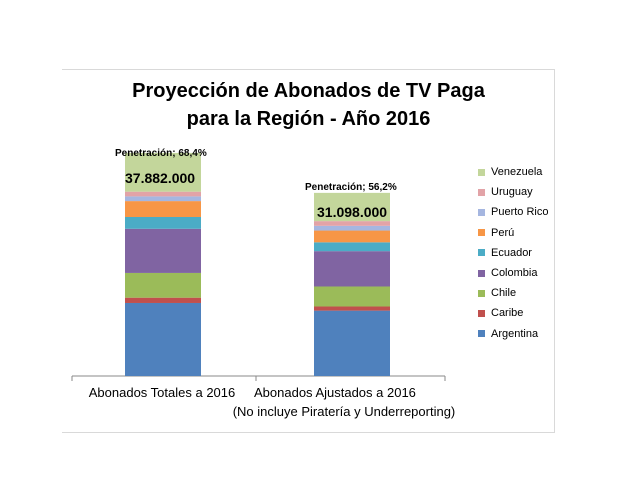  Describe the element at coordinates (160, 178) in the screenshot. I see `total-label-totales: 37.882.000` at that location.